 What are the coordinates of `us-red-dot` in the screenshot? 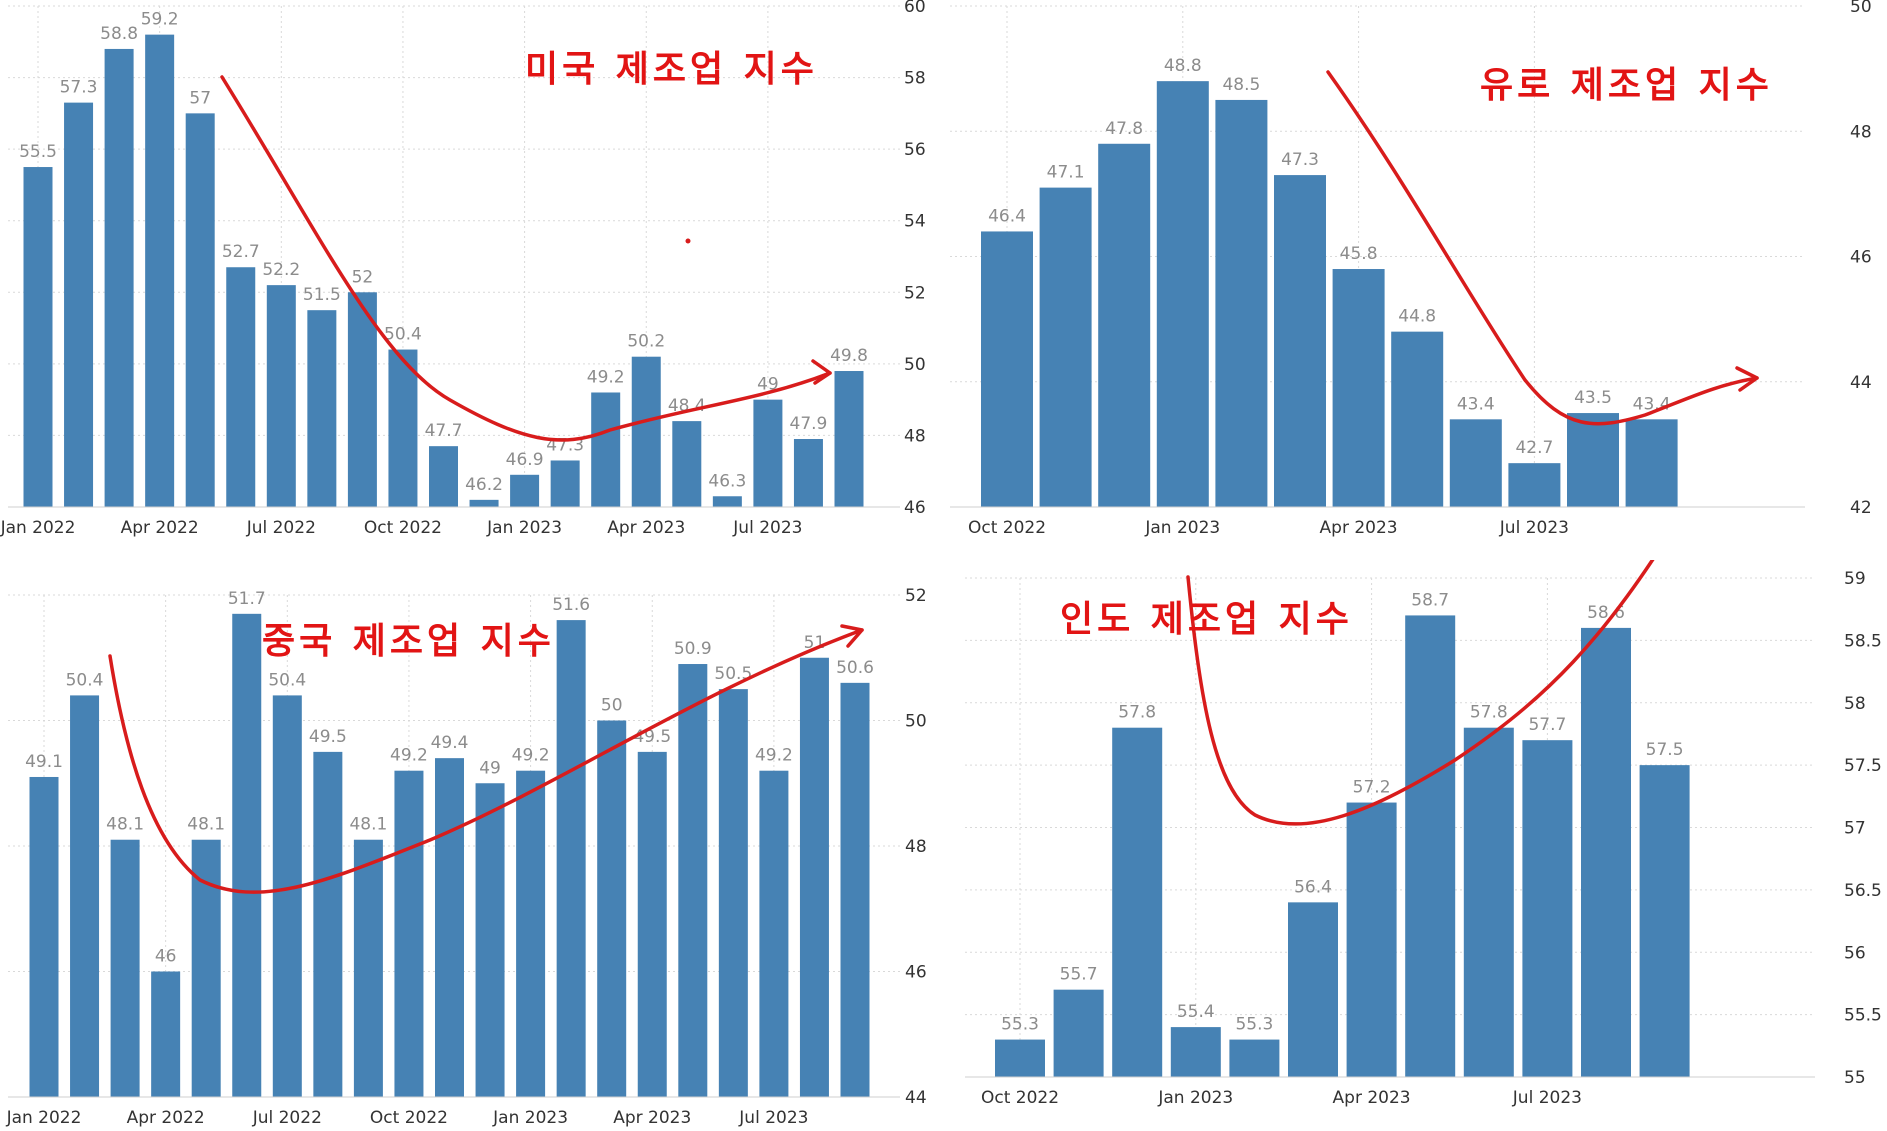 It's located at (688, 241).